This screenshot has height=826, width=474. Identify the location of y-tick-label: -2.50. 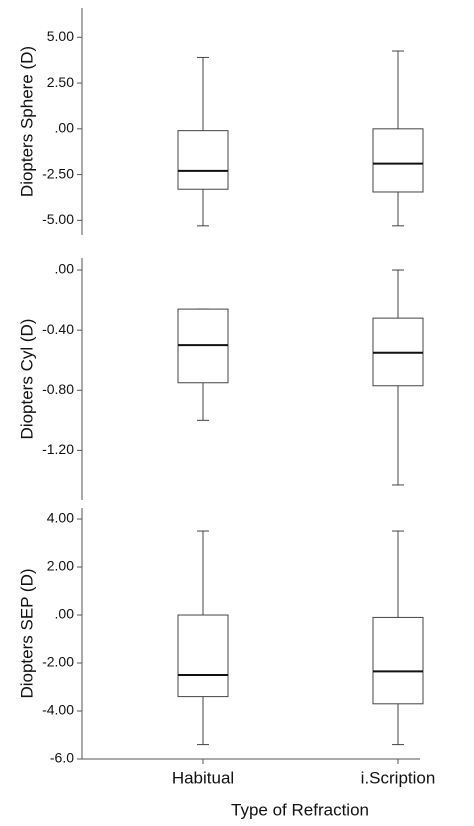
(58, 173).